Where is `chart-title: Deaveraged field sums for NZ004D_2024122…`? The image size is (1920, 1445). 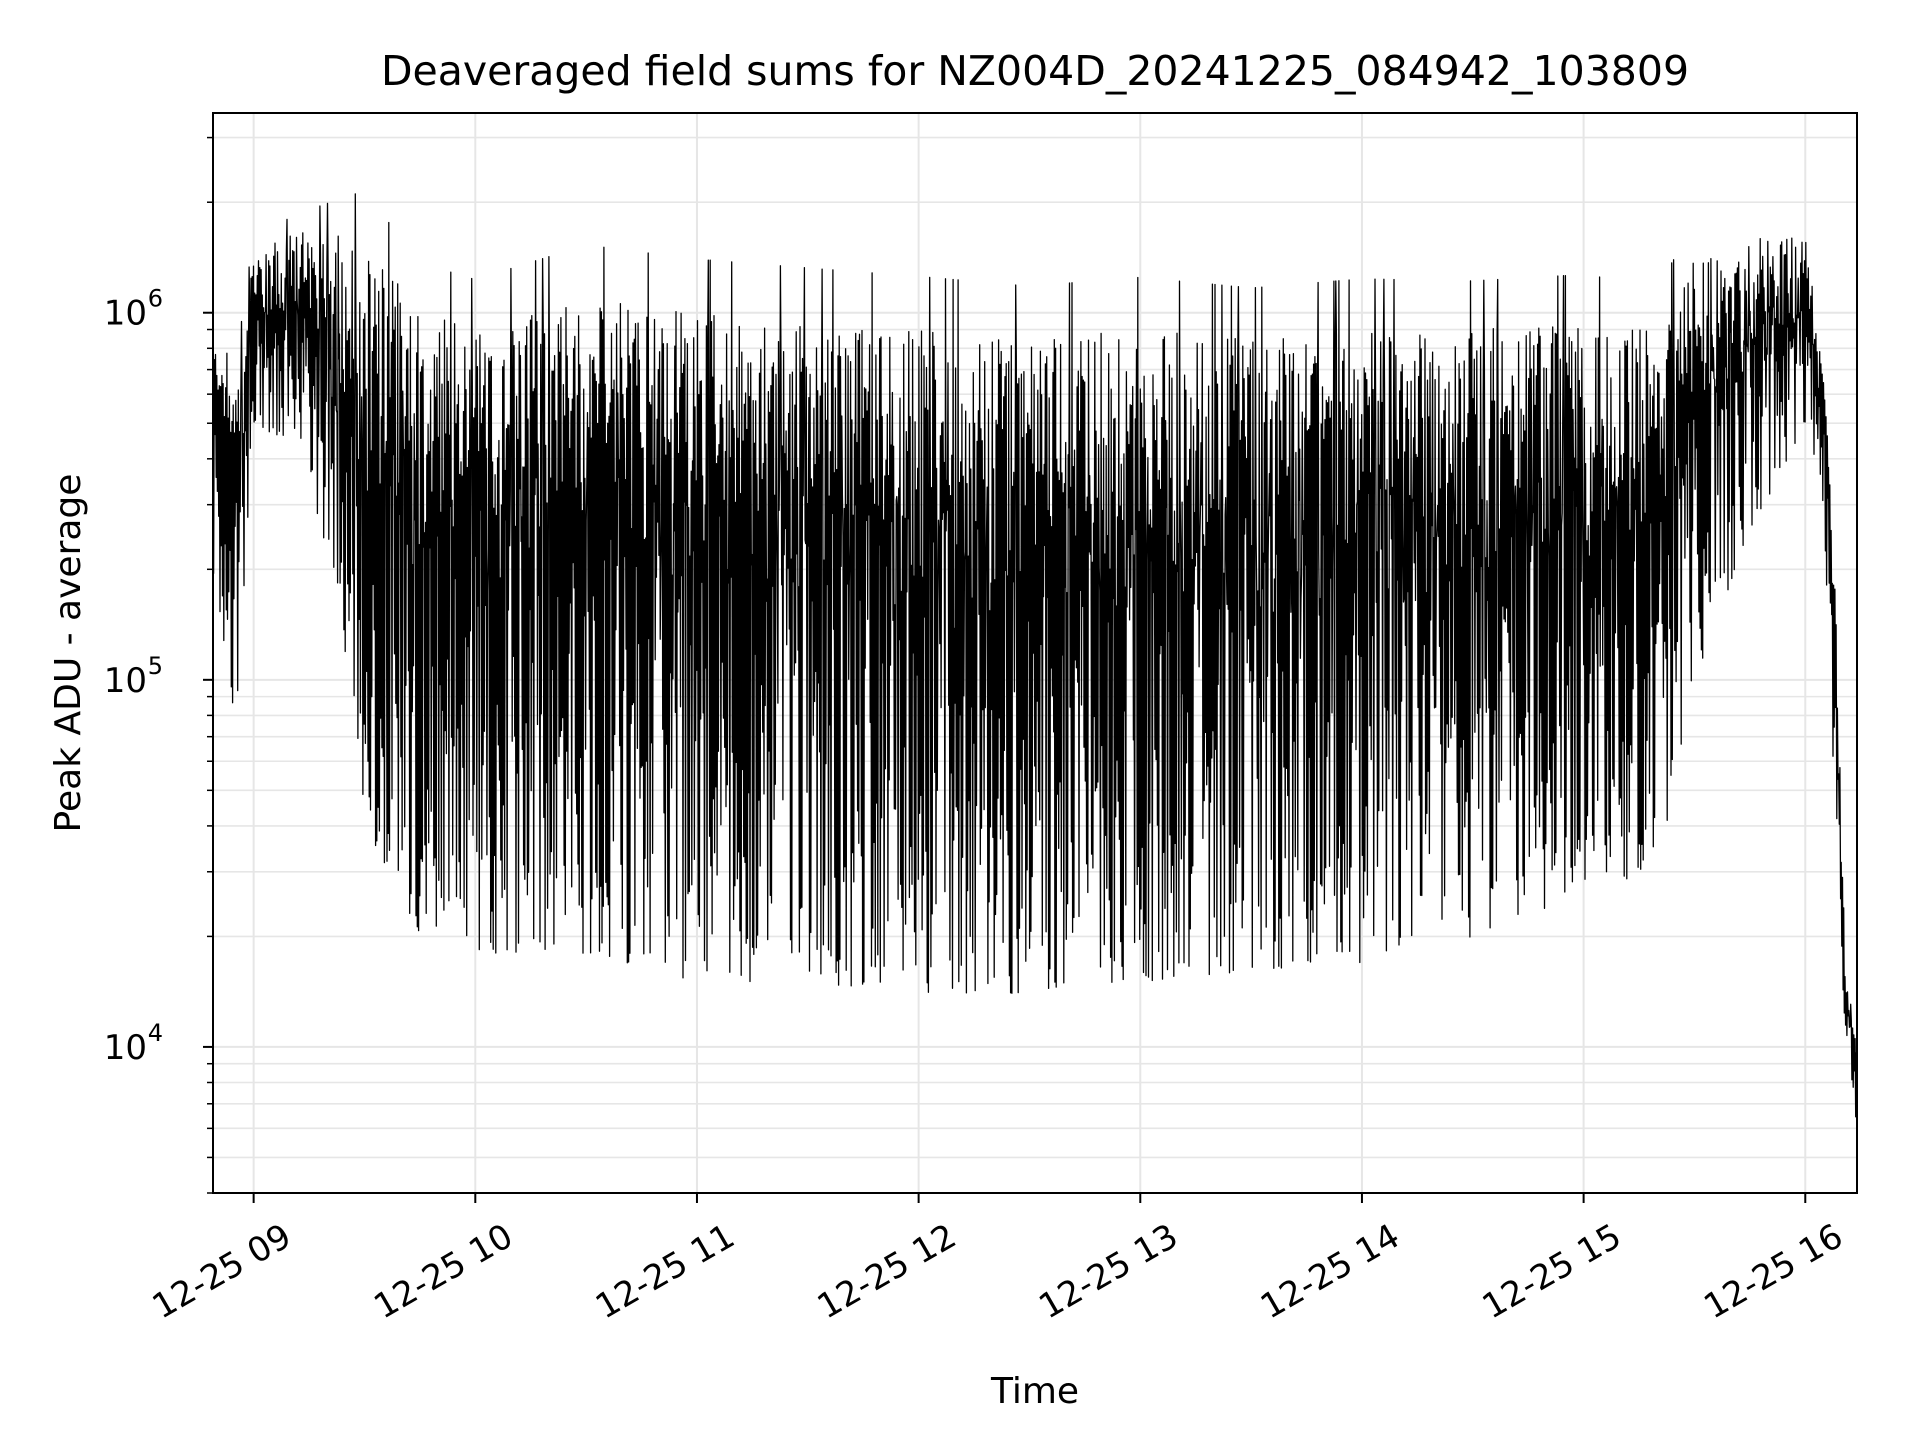
chart-title: Deaveraged field sums for NZ004D_2024122… is located at coordinates (1035, 71).